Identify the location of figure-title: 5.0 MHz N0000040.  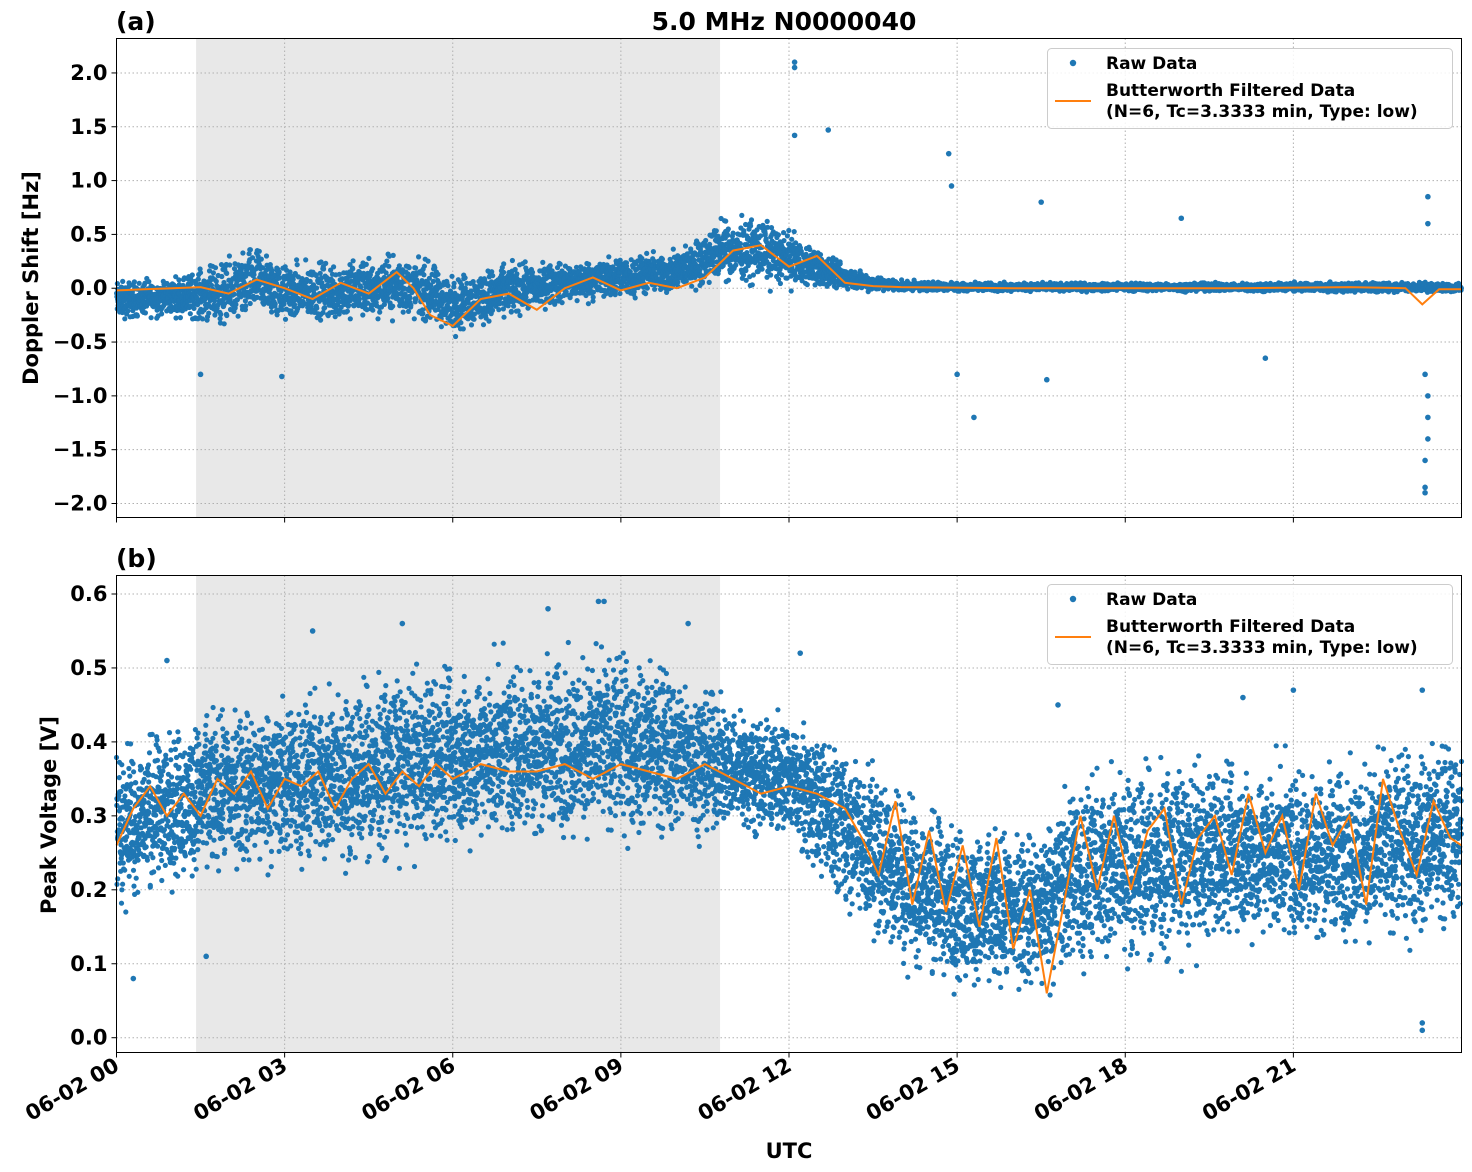
(784, 21).